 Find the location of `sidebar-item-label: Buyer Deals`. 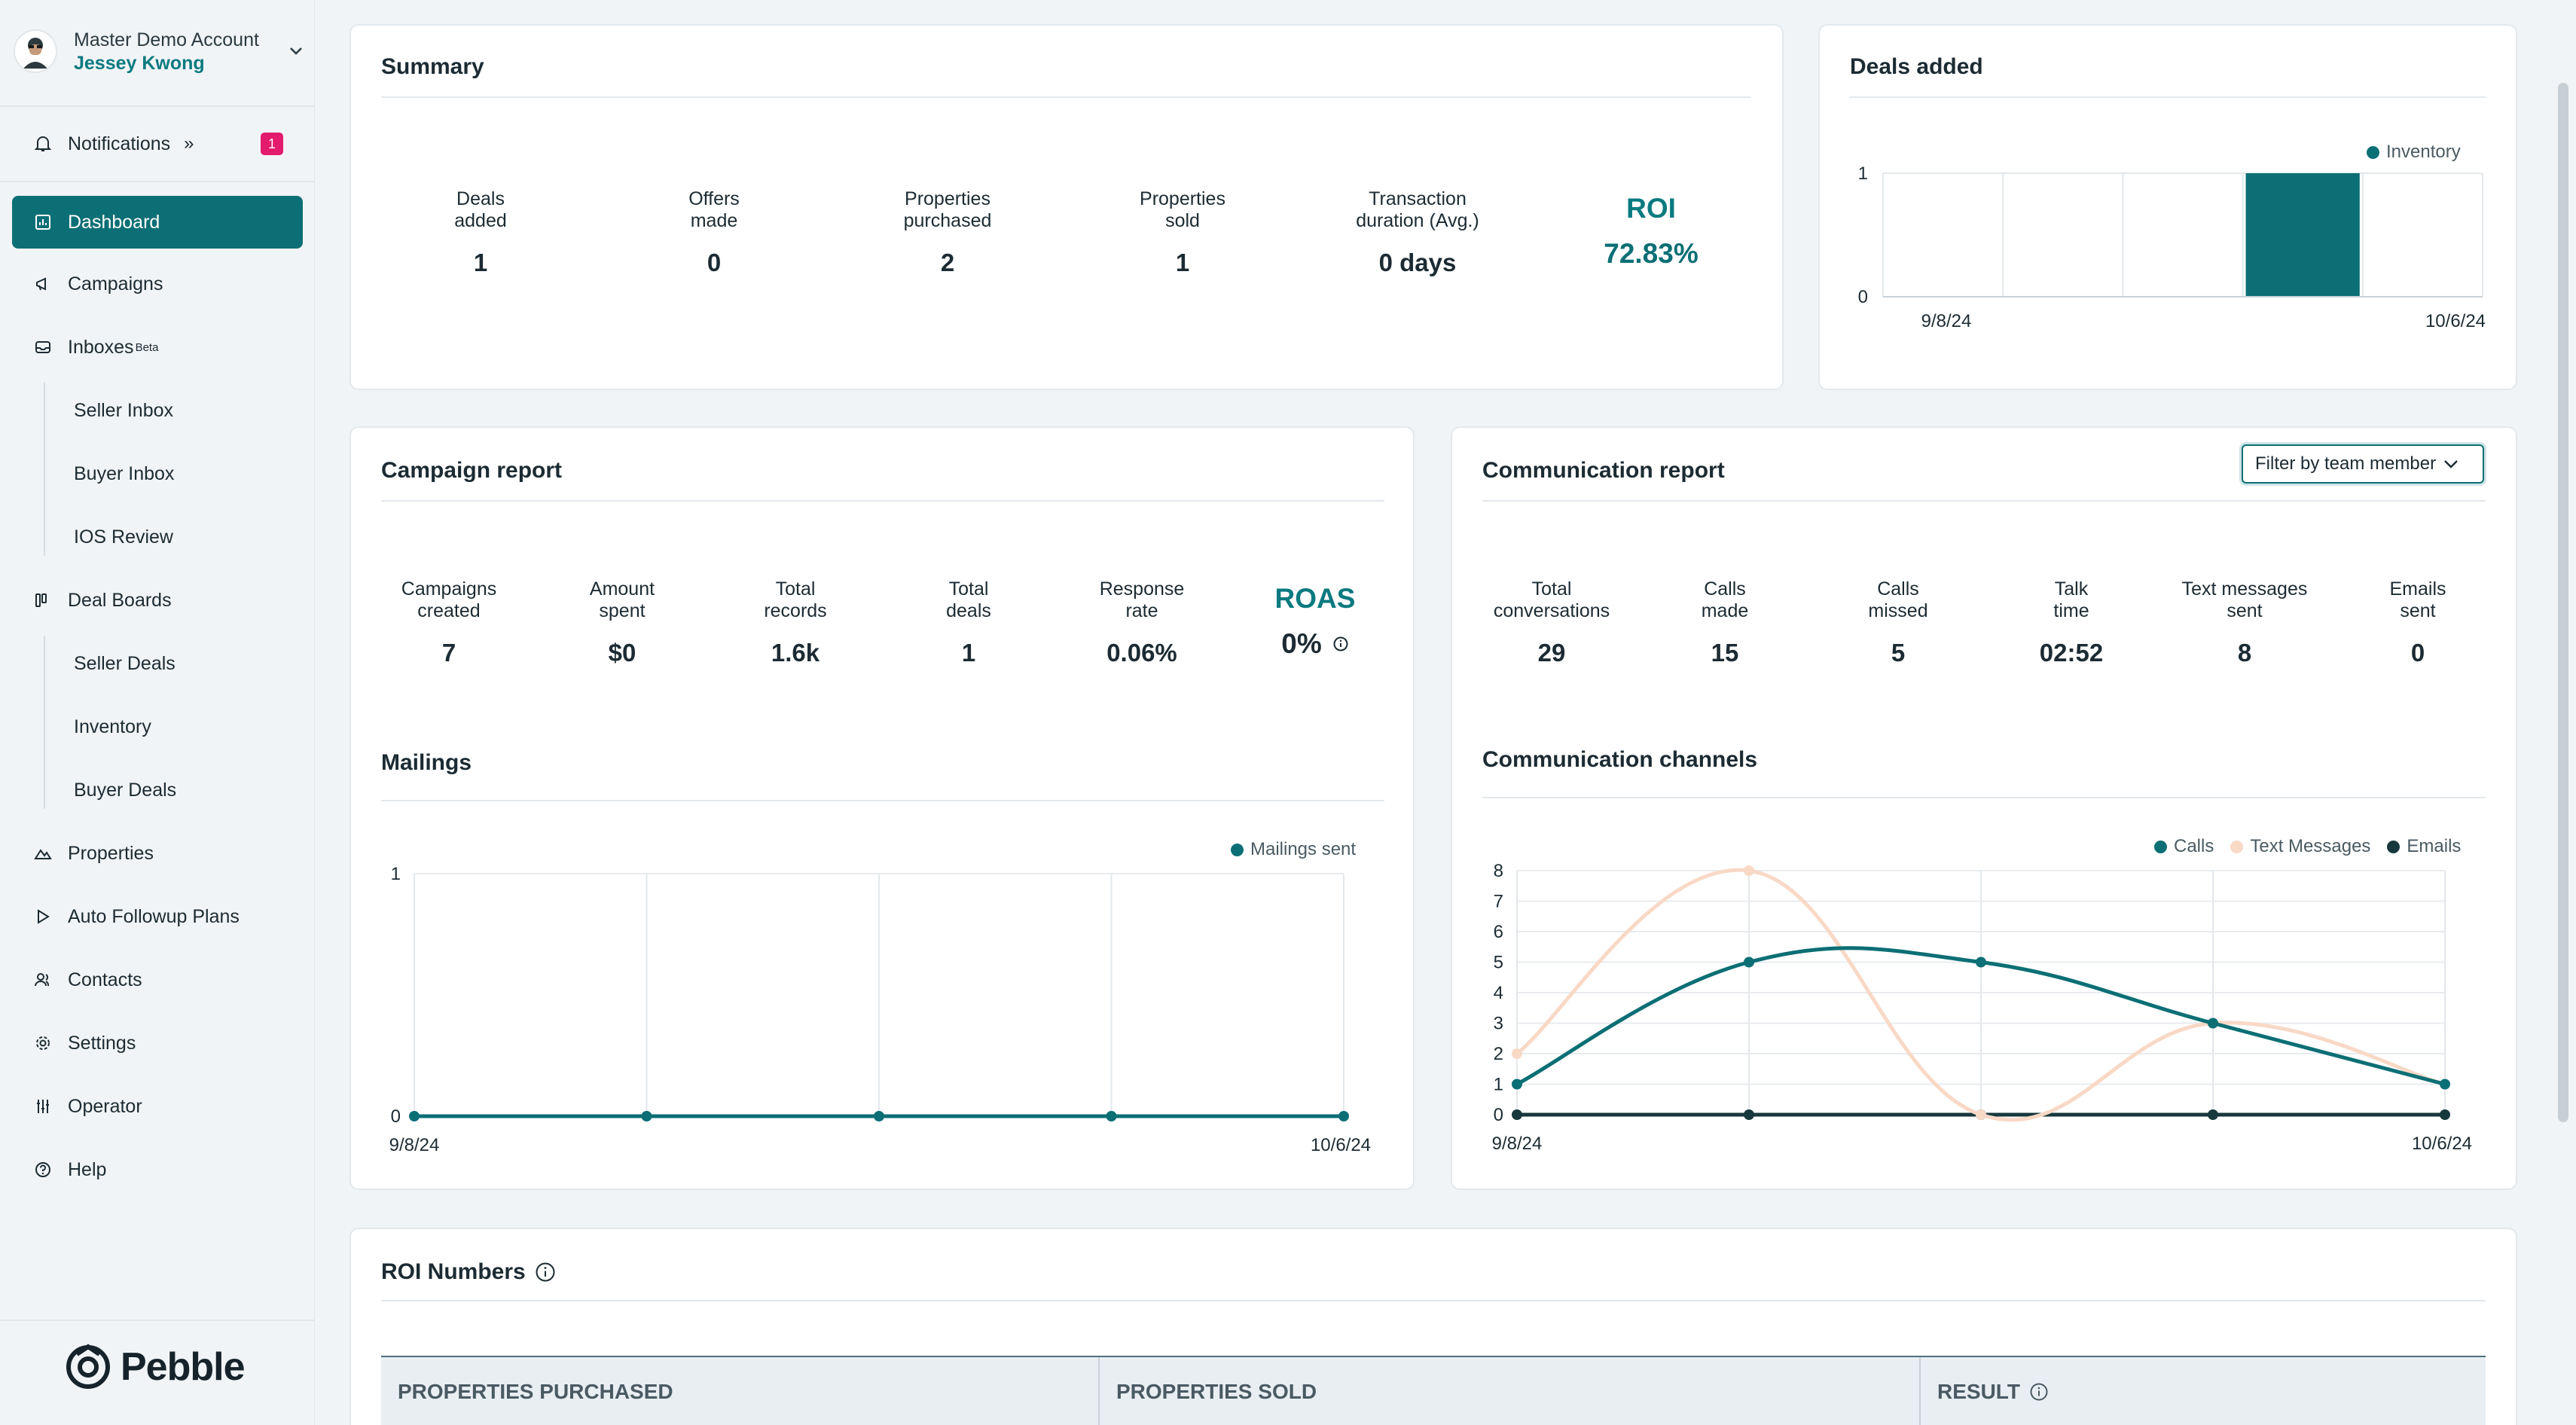

sidebar-item-label: Buyer Deals is located at coordinates (126, 790).